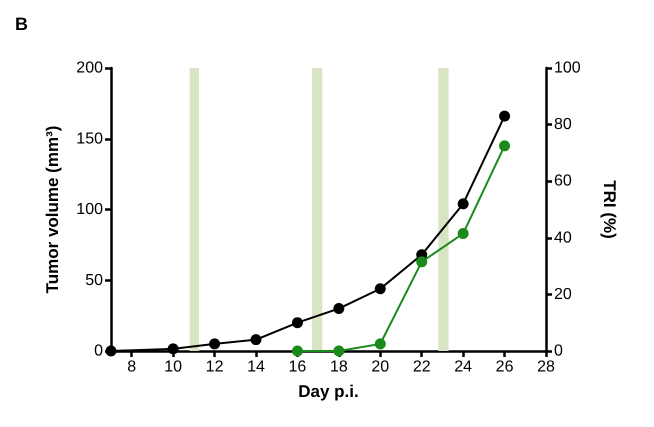 This screenshot has width=654, height=427. Describe the element at coordinates (94, 280) in the screenshot. I see `y-tick-label: 50` at that location.